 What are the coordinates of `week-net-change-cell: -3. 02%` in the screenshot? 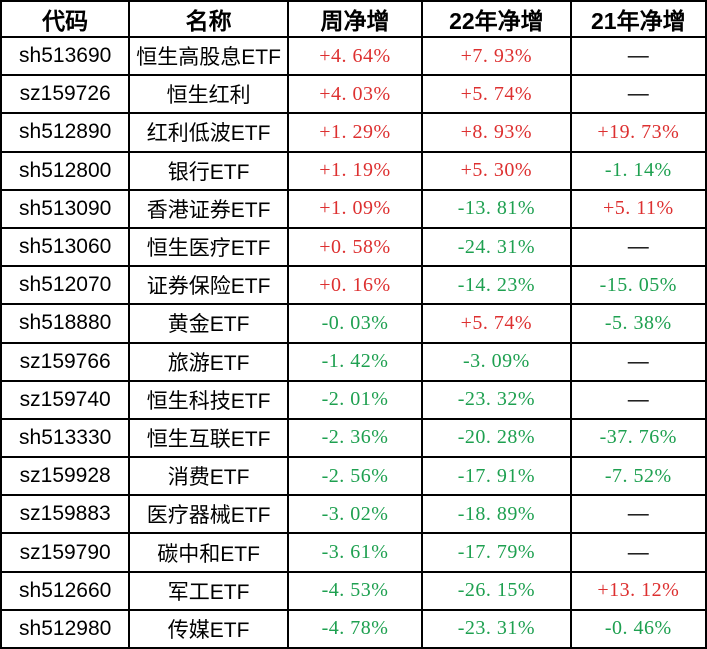 It's located at (355, 514).